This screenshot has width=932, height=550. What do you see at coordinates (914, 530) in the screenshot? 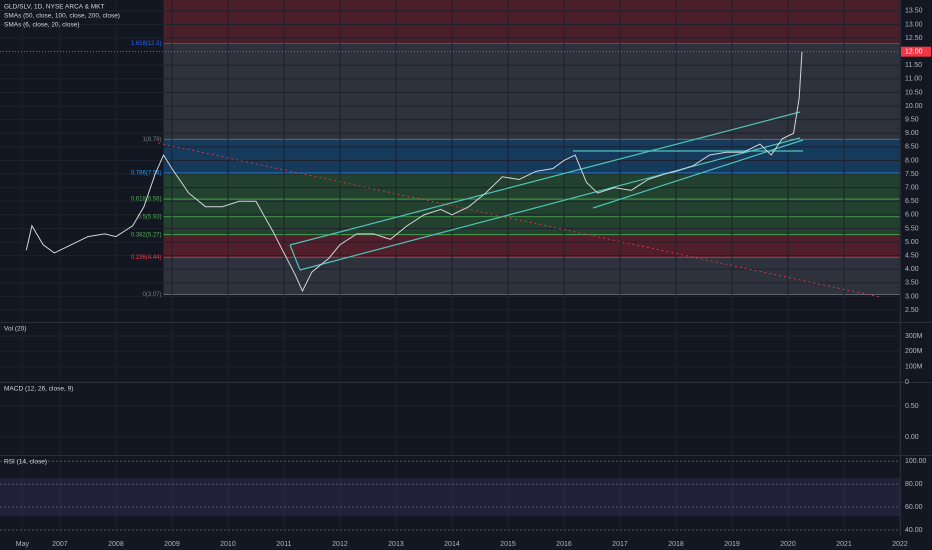
I see `y-tick-label: 40.00` at bounding box center [914, 530].